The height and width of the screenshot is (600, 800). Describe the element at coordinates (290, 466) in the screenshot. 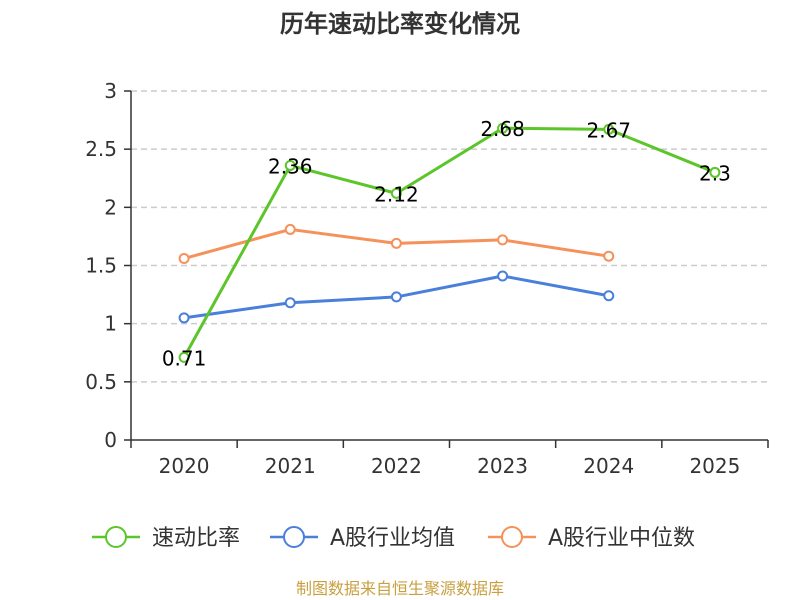

I see `x-tick-label: 2021` at that location.